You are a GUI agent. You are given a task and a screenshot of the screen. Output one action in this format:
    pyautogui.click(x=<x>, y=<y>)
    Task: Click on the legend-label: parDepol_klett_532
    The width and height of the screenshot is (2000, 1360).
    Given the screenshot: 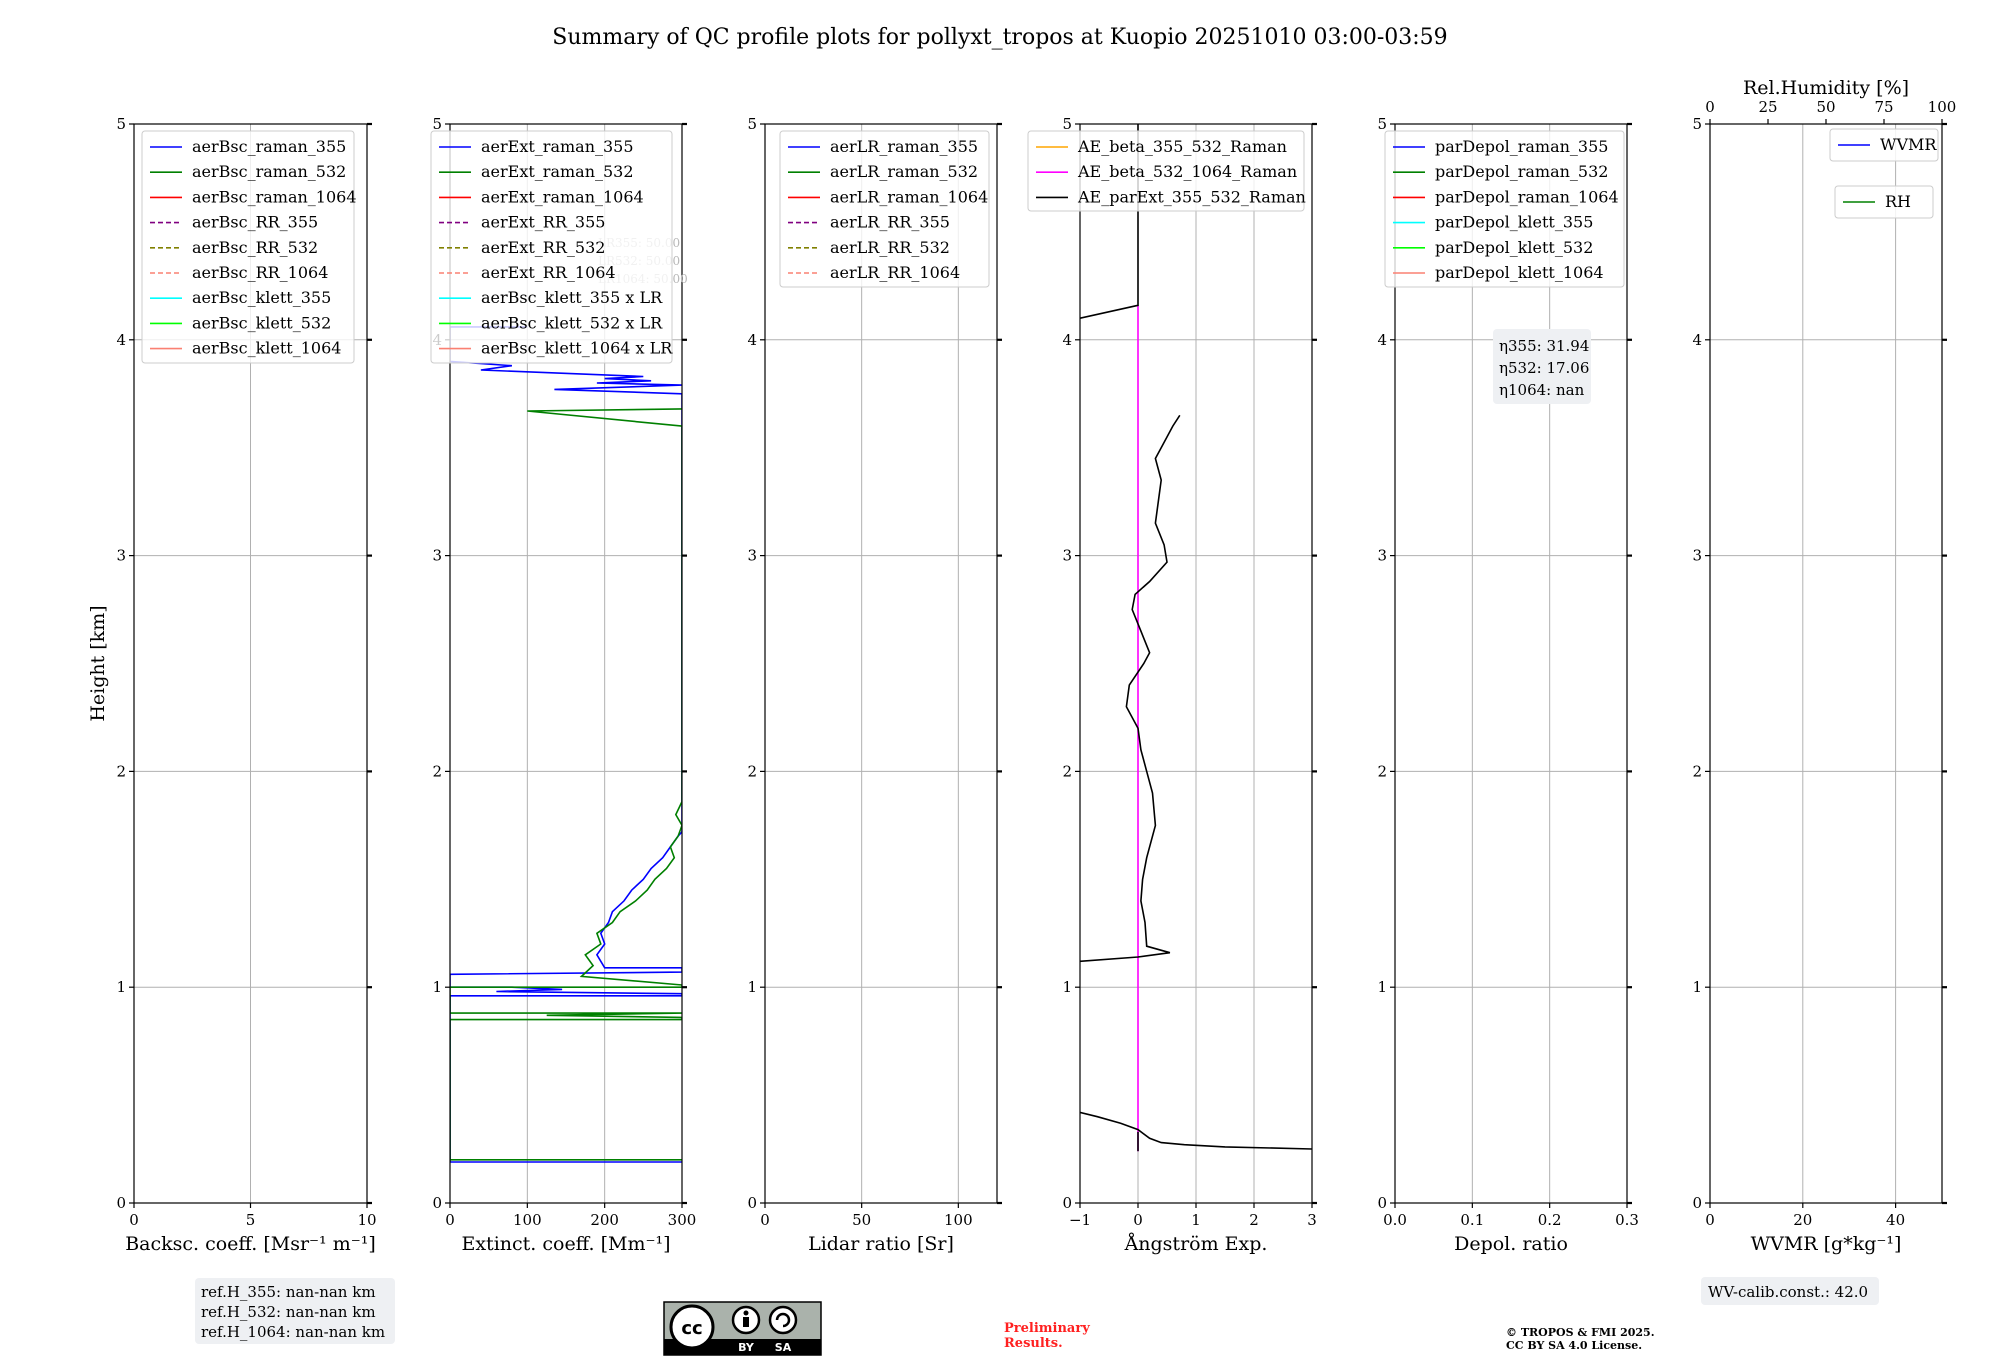 What is the action you would take?
    pyautogui.click(x=1514, y=247)
    